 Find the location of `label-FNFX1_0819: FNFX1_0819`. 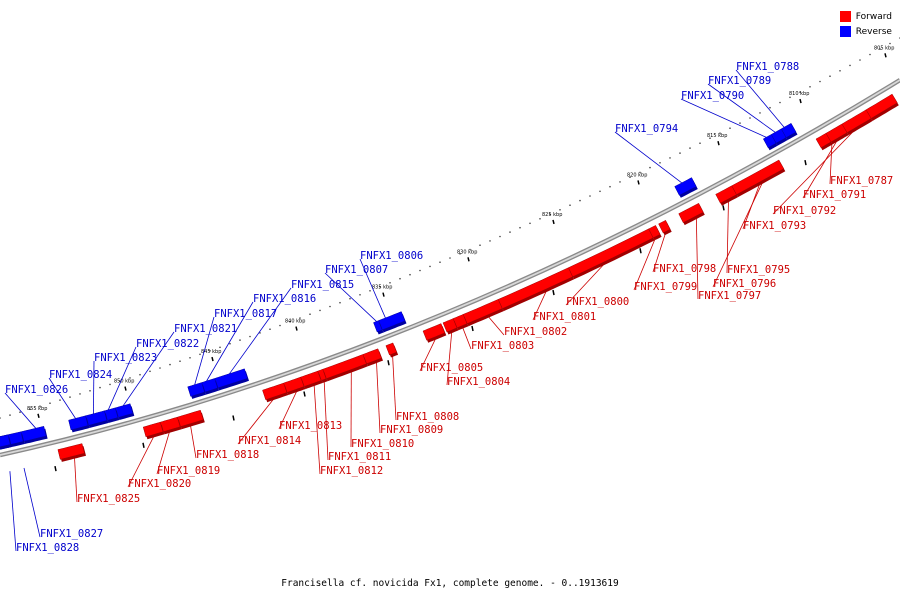

label-FNFX1_0819: FNFX1_0819 is located at coordinates (188, 471).